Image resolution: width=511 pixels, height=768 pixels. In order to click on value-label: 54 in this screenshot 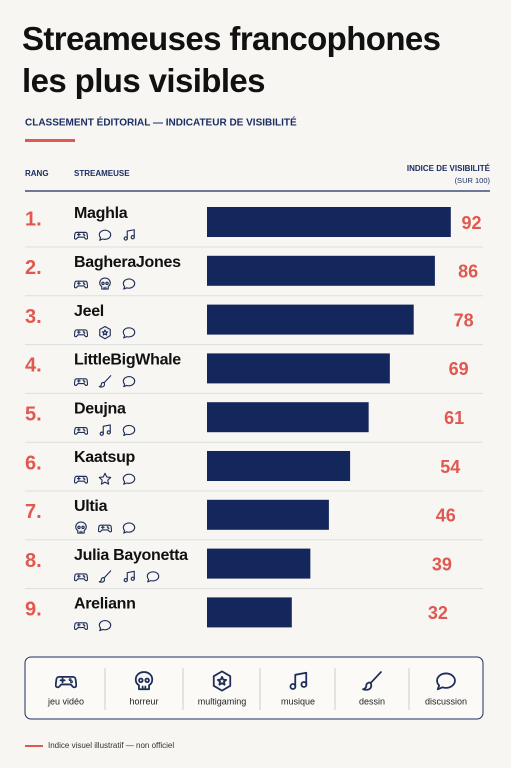, I will do `click(450, 467)`.